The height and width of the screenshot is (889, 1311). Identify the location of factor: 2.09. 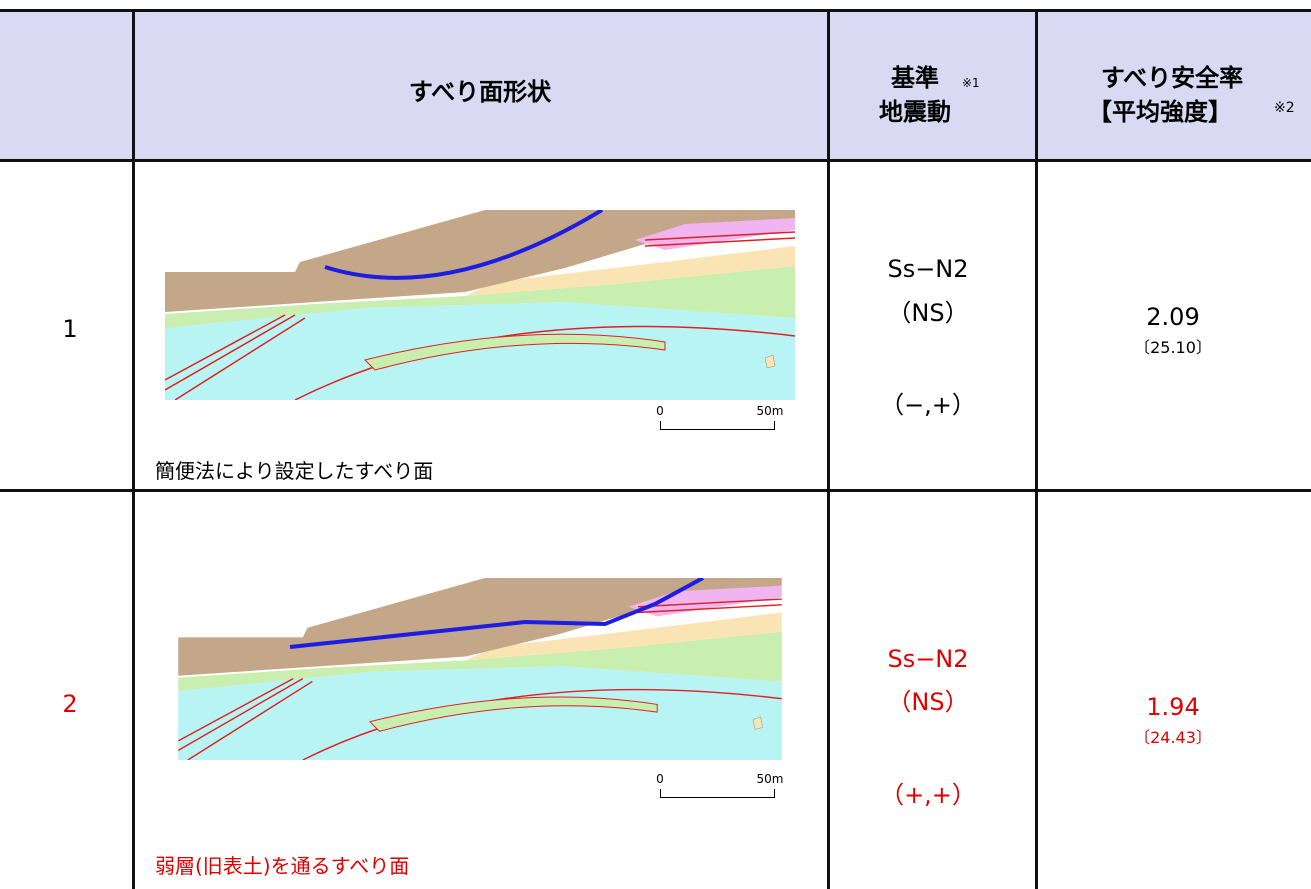
(1173, 317).